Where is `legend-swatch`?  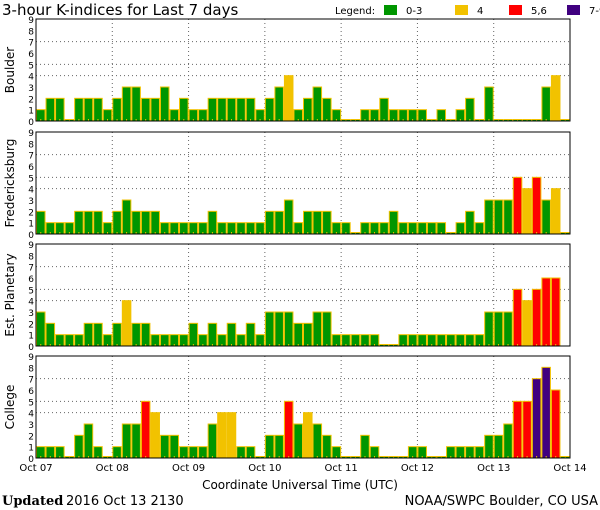 legend-swatch is located at coordinates (573, 10).